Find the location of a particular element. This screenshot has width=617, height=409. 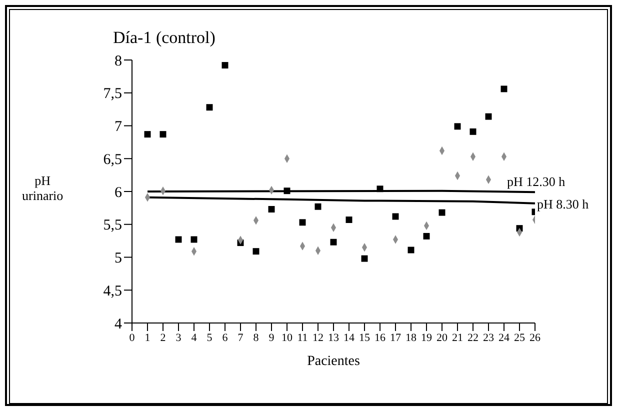

x-axis-title: Pacientes is located at coordinates (333, 361).